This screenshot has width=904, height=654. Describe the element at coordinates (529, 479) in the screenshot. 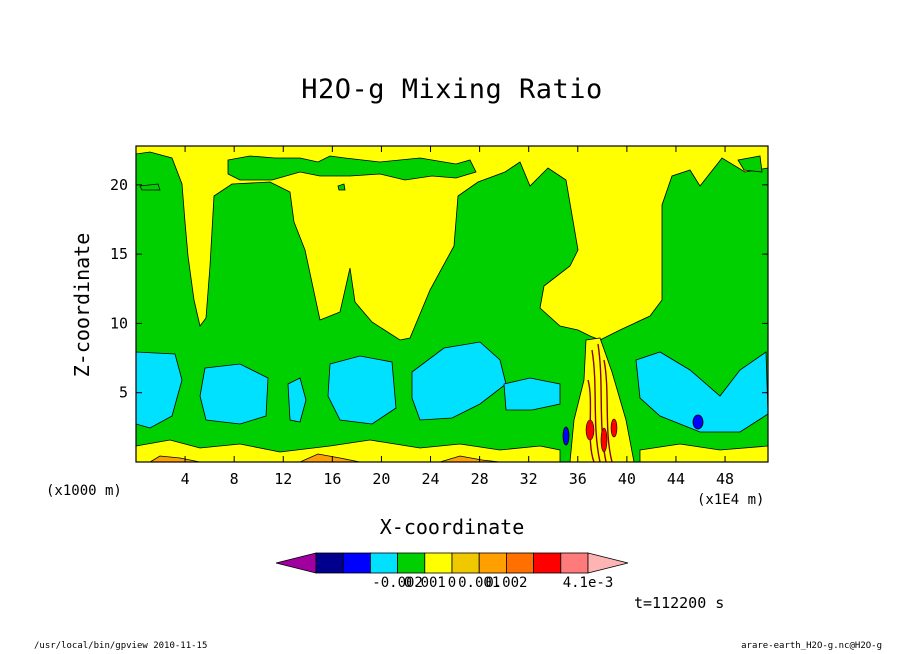

I see `x-tick-label: 32` at that location.